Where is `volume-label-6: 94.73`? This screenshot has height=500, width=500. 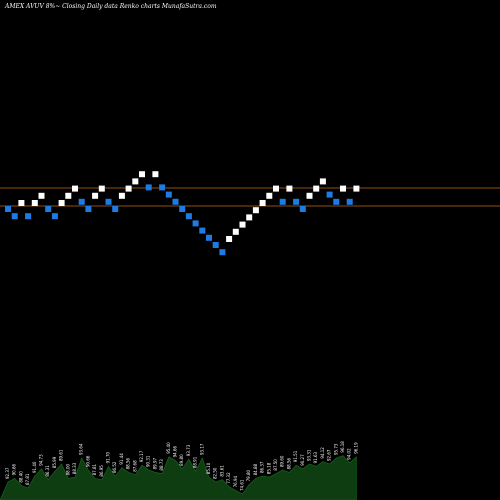
volume-label-6: 94.73 is located at coordinates (41, 460).